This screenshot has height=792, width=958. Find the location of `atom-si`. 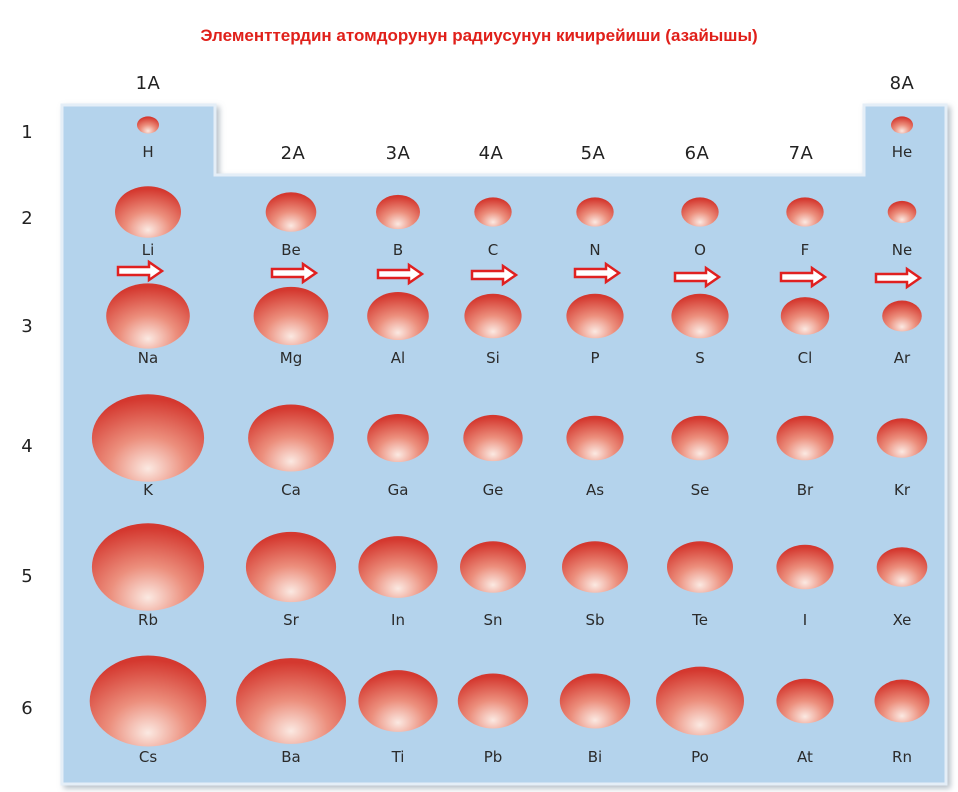

atom-si is located at coordinates (493, 316).